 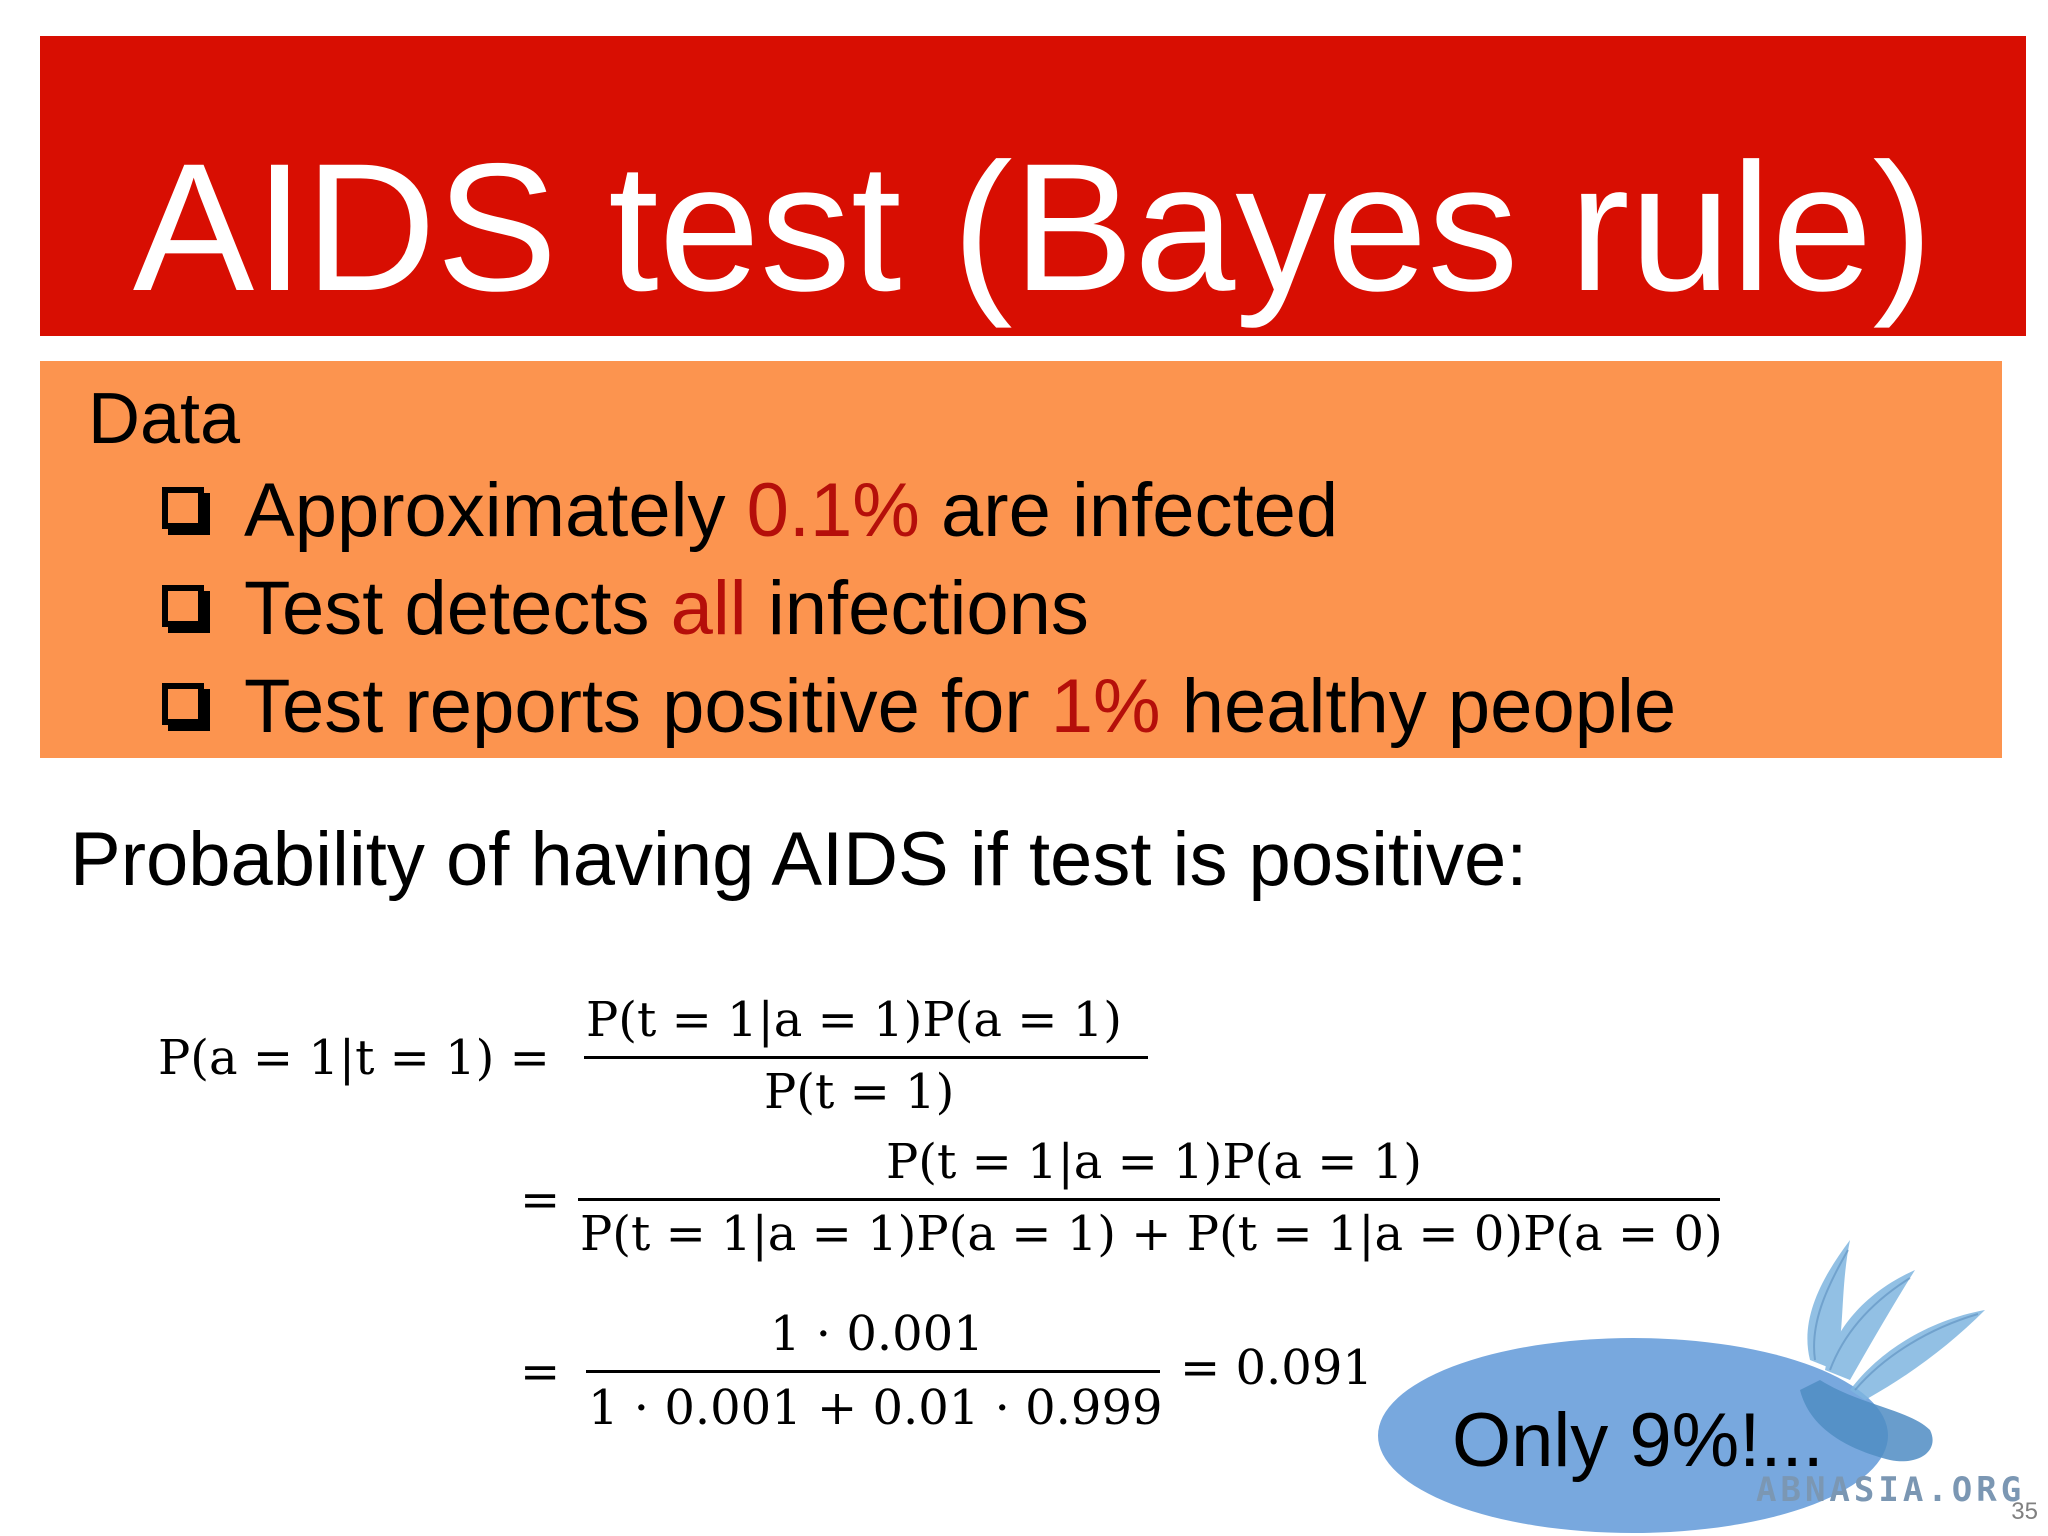 What do you see at coordinates (866, 1057) in the screenshot?
I see `fraction1-bar` at bounding box center [866, 1057].